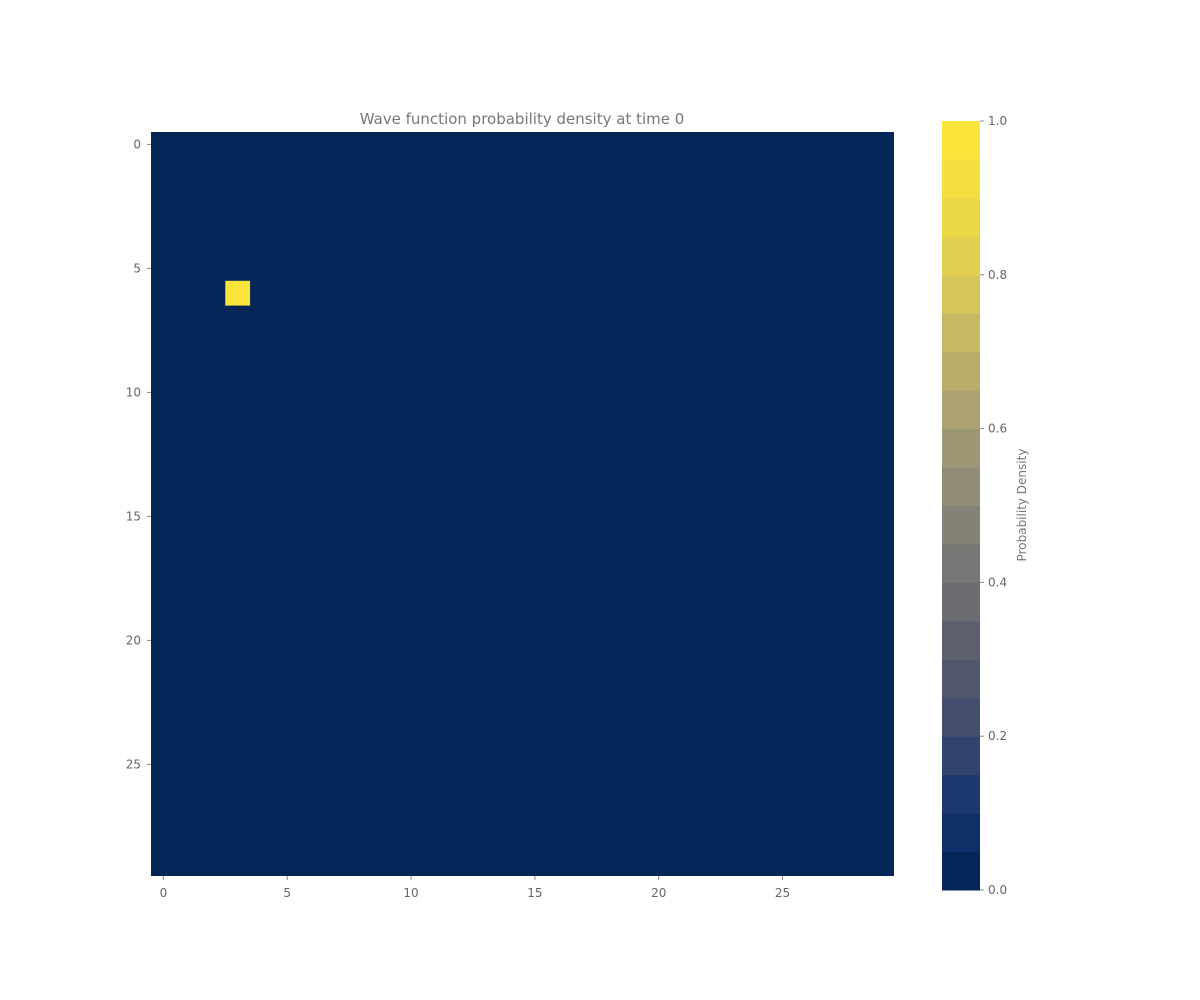 The image size is (1200, 1000). I want to click on colorbar-tick-label-0.6: 0.6, so click(997, 429).